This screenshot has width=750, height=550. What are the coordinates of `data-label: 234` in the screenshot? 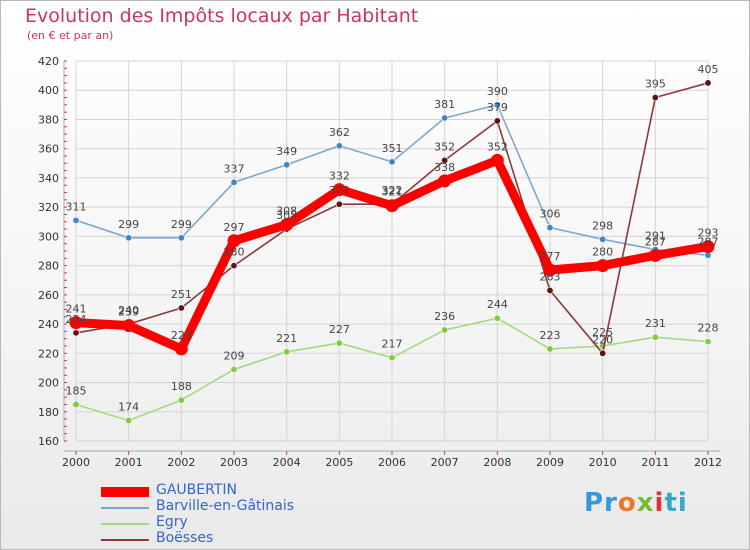 It's located at (76, 319).